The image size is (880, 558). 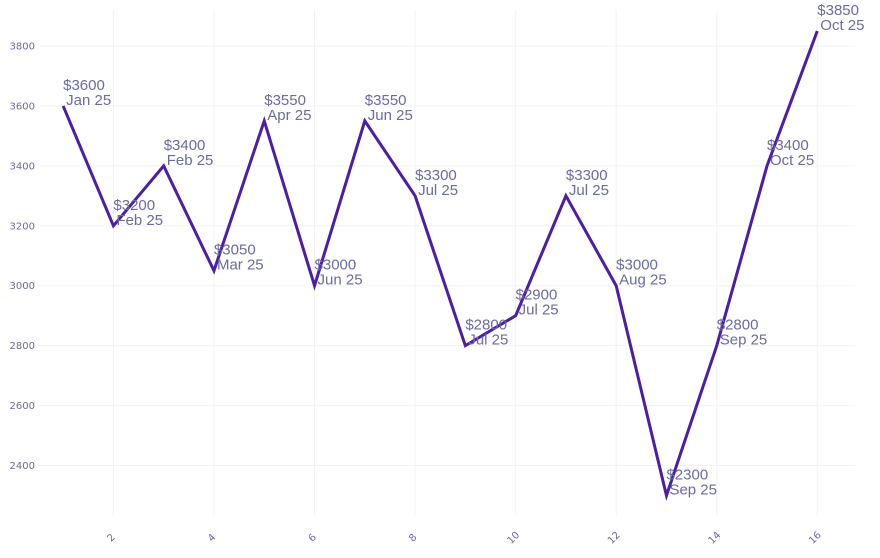 What do you see at coordinates (838, 10) in the screenshot?
I see `value-label: $3850` at bounding box center [838, 10].